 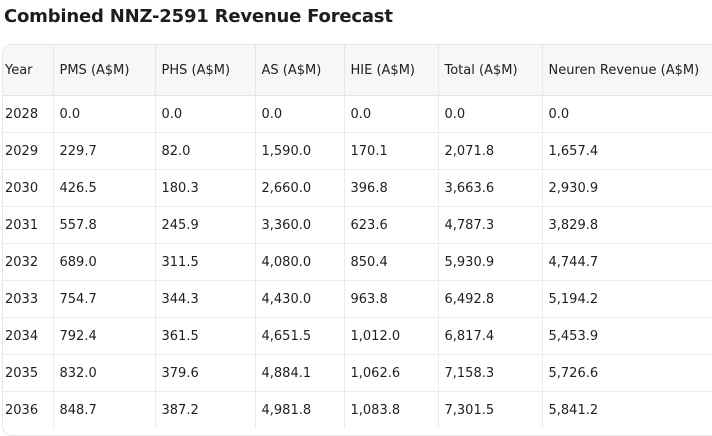 What do you see at coordinates (103, 114) in the screenshot?
I see `cell-pms: 0.0` at bounding box center [103, 114].